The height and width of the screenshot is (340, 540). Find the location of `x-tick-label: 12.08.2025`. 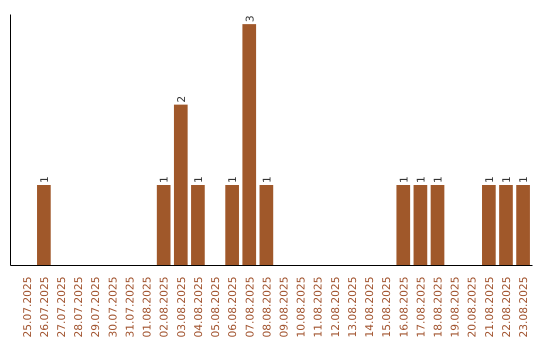

x-tick-label: 12.08.2025 is located at coordinates (335, 307).